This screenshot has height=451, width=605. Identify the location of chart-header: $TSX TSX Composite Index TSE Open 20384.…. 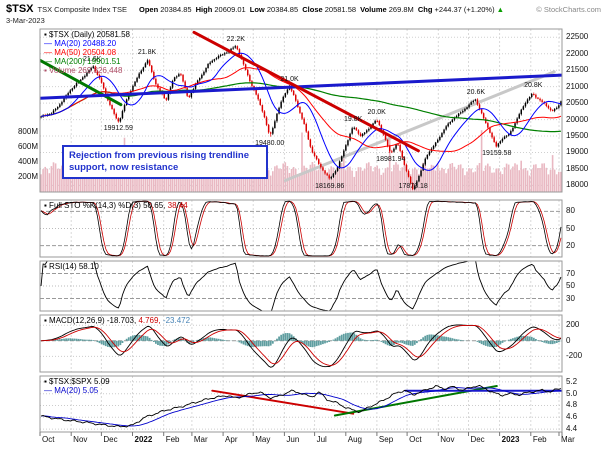
(302, 14).